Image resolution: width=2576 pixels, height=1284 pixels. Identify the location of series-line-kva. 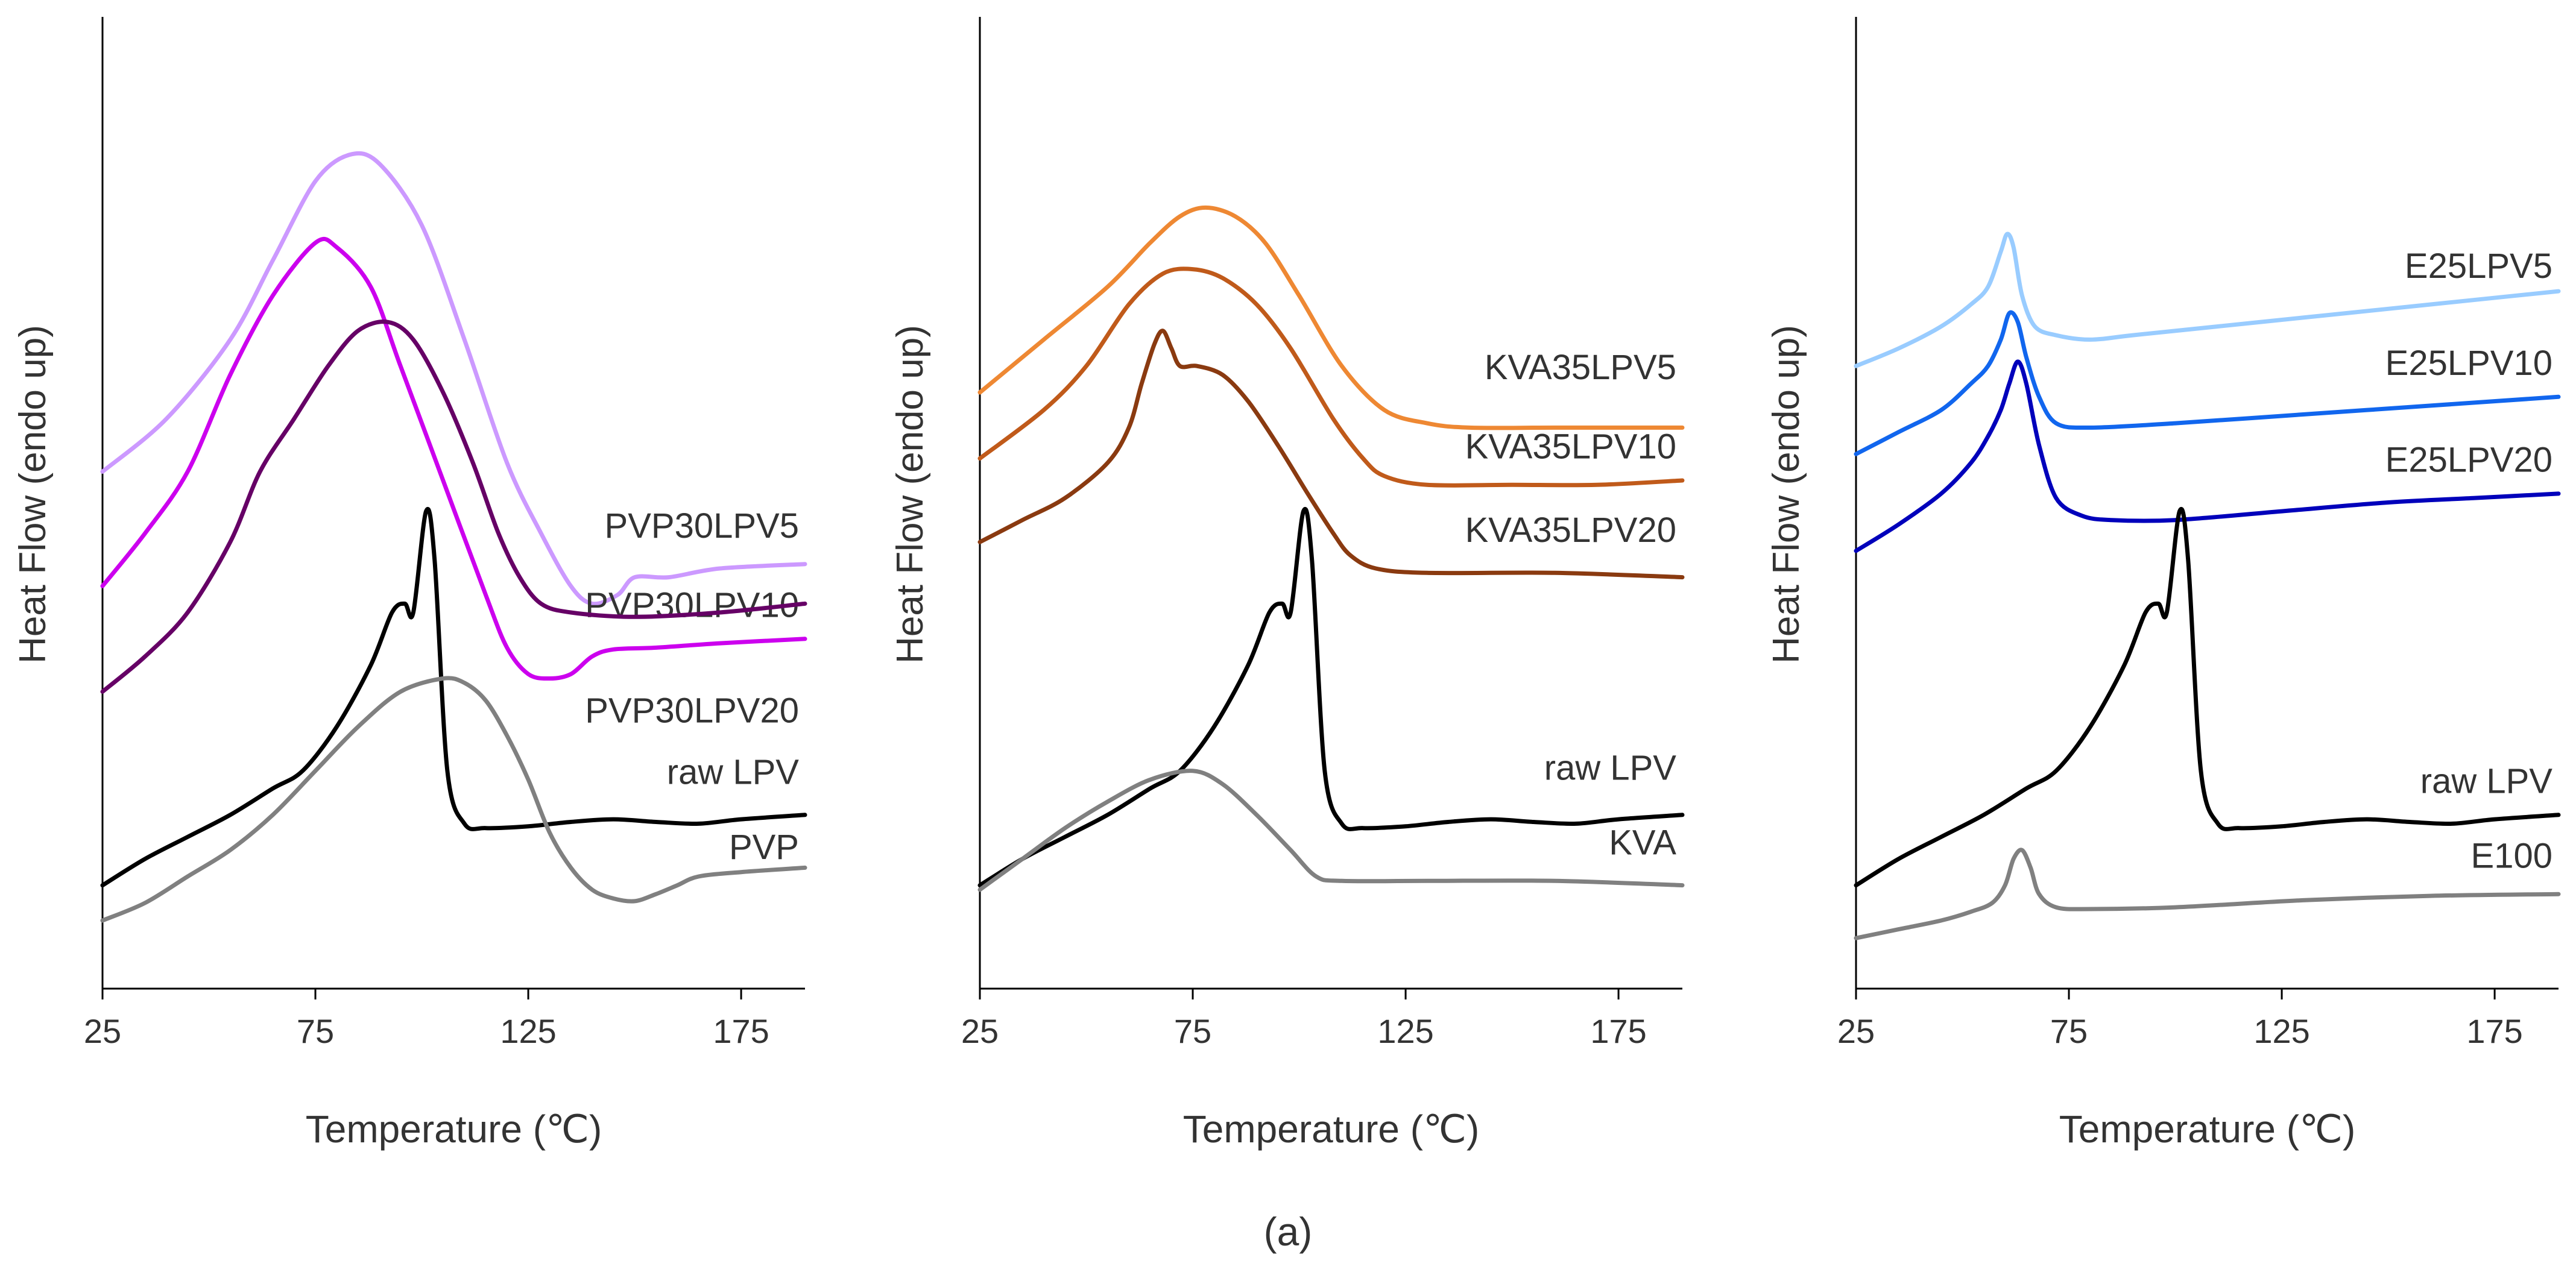
(1331, 830).